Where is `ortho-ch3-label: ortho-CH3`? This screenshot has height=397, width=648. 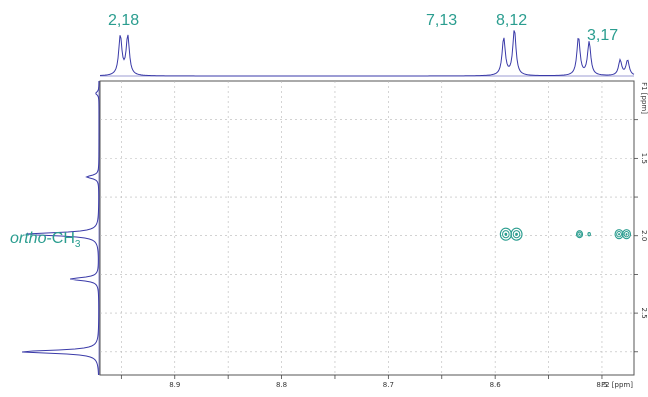 ortho-ch3-label: ortho-CH3 is located at coordinates (45, 240).